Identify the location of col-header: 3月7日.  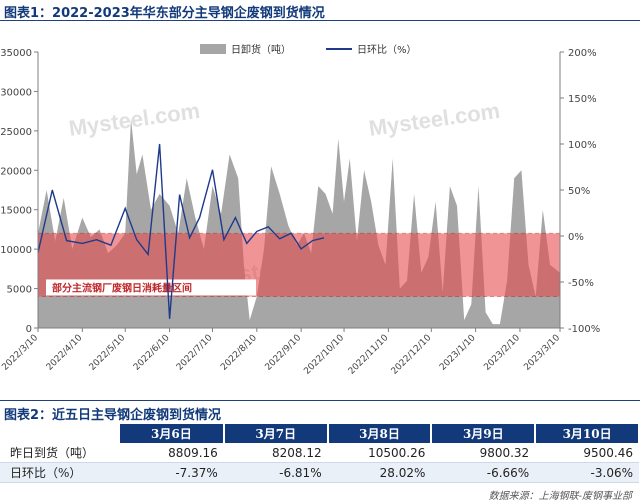
(276, 433).